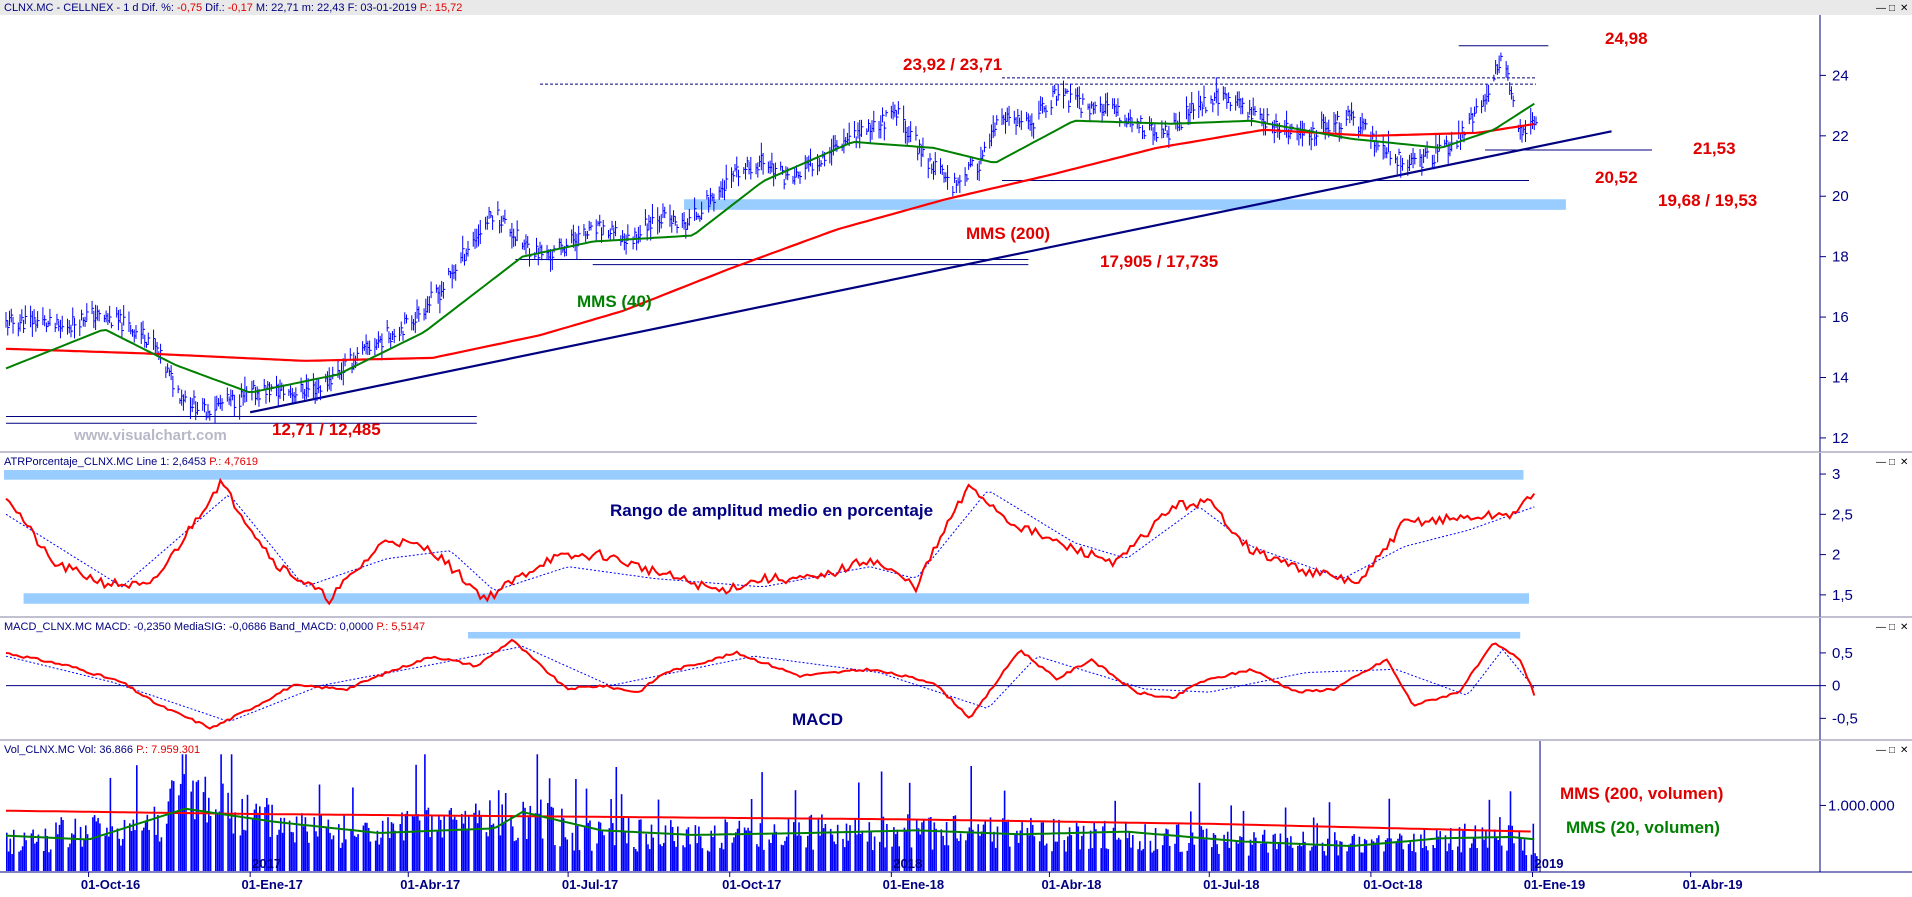 The image size is (1912, 897). Describe the element at coordinates (1231, 884) in the screenshot. I see `time-tick-label: 01-Jul-18` at that location.